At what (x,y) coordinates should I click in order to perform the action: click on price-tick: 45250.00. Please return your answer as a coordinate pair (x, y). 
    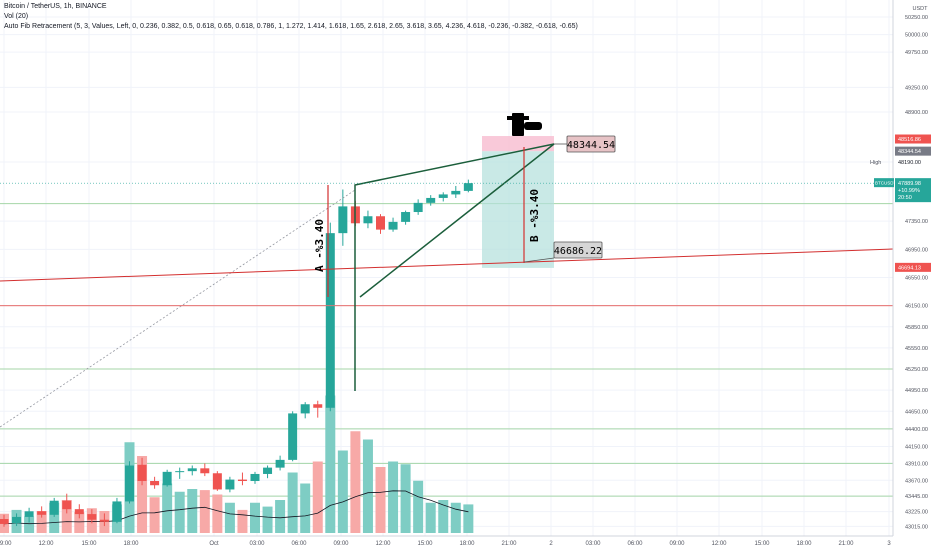
    Looking at the image, I should click on (916, 370).